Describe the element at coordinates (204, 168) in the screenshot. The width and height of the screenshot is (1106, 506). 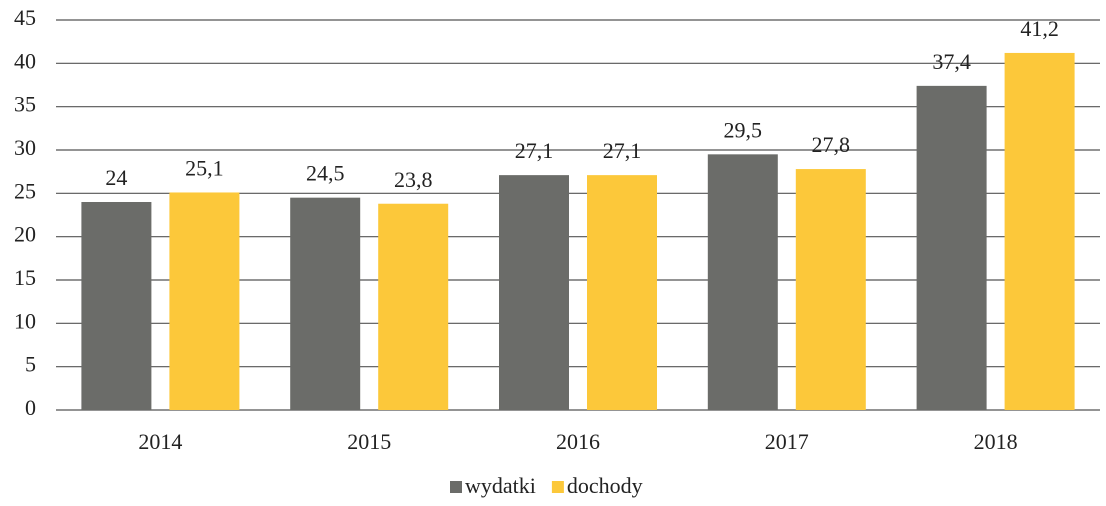
I see `data-label: 25,1` at that location.